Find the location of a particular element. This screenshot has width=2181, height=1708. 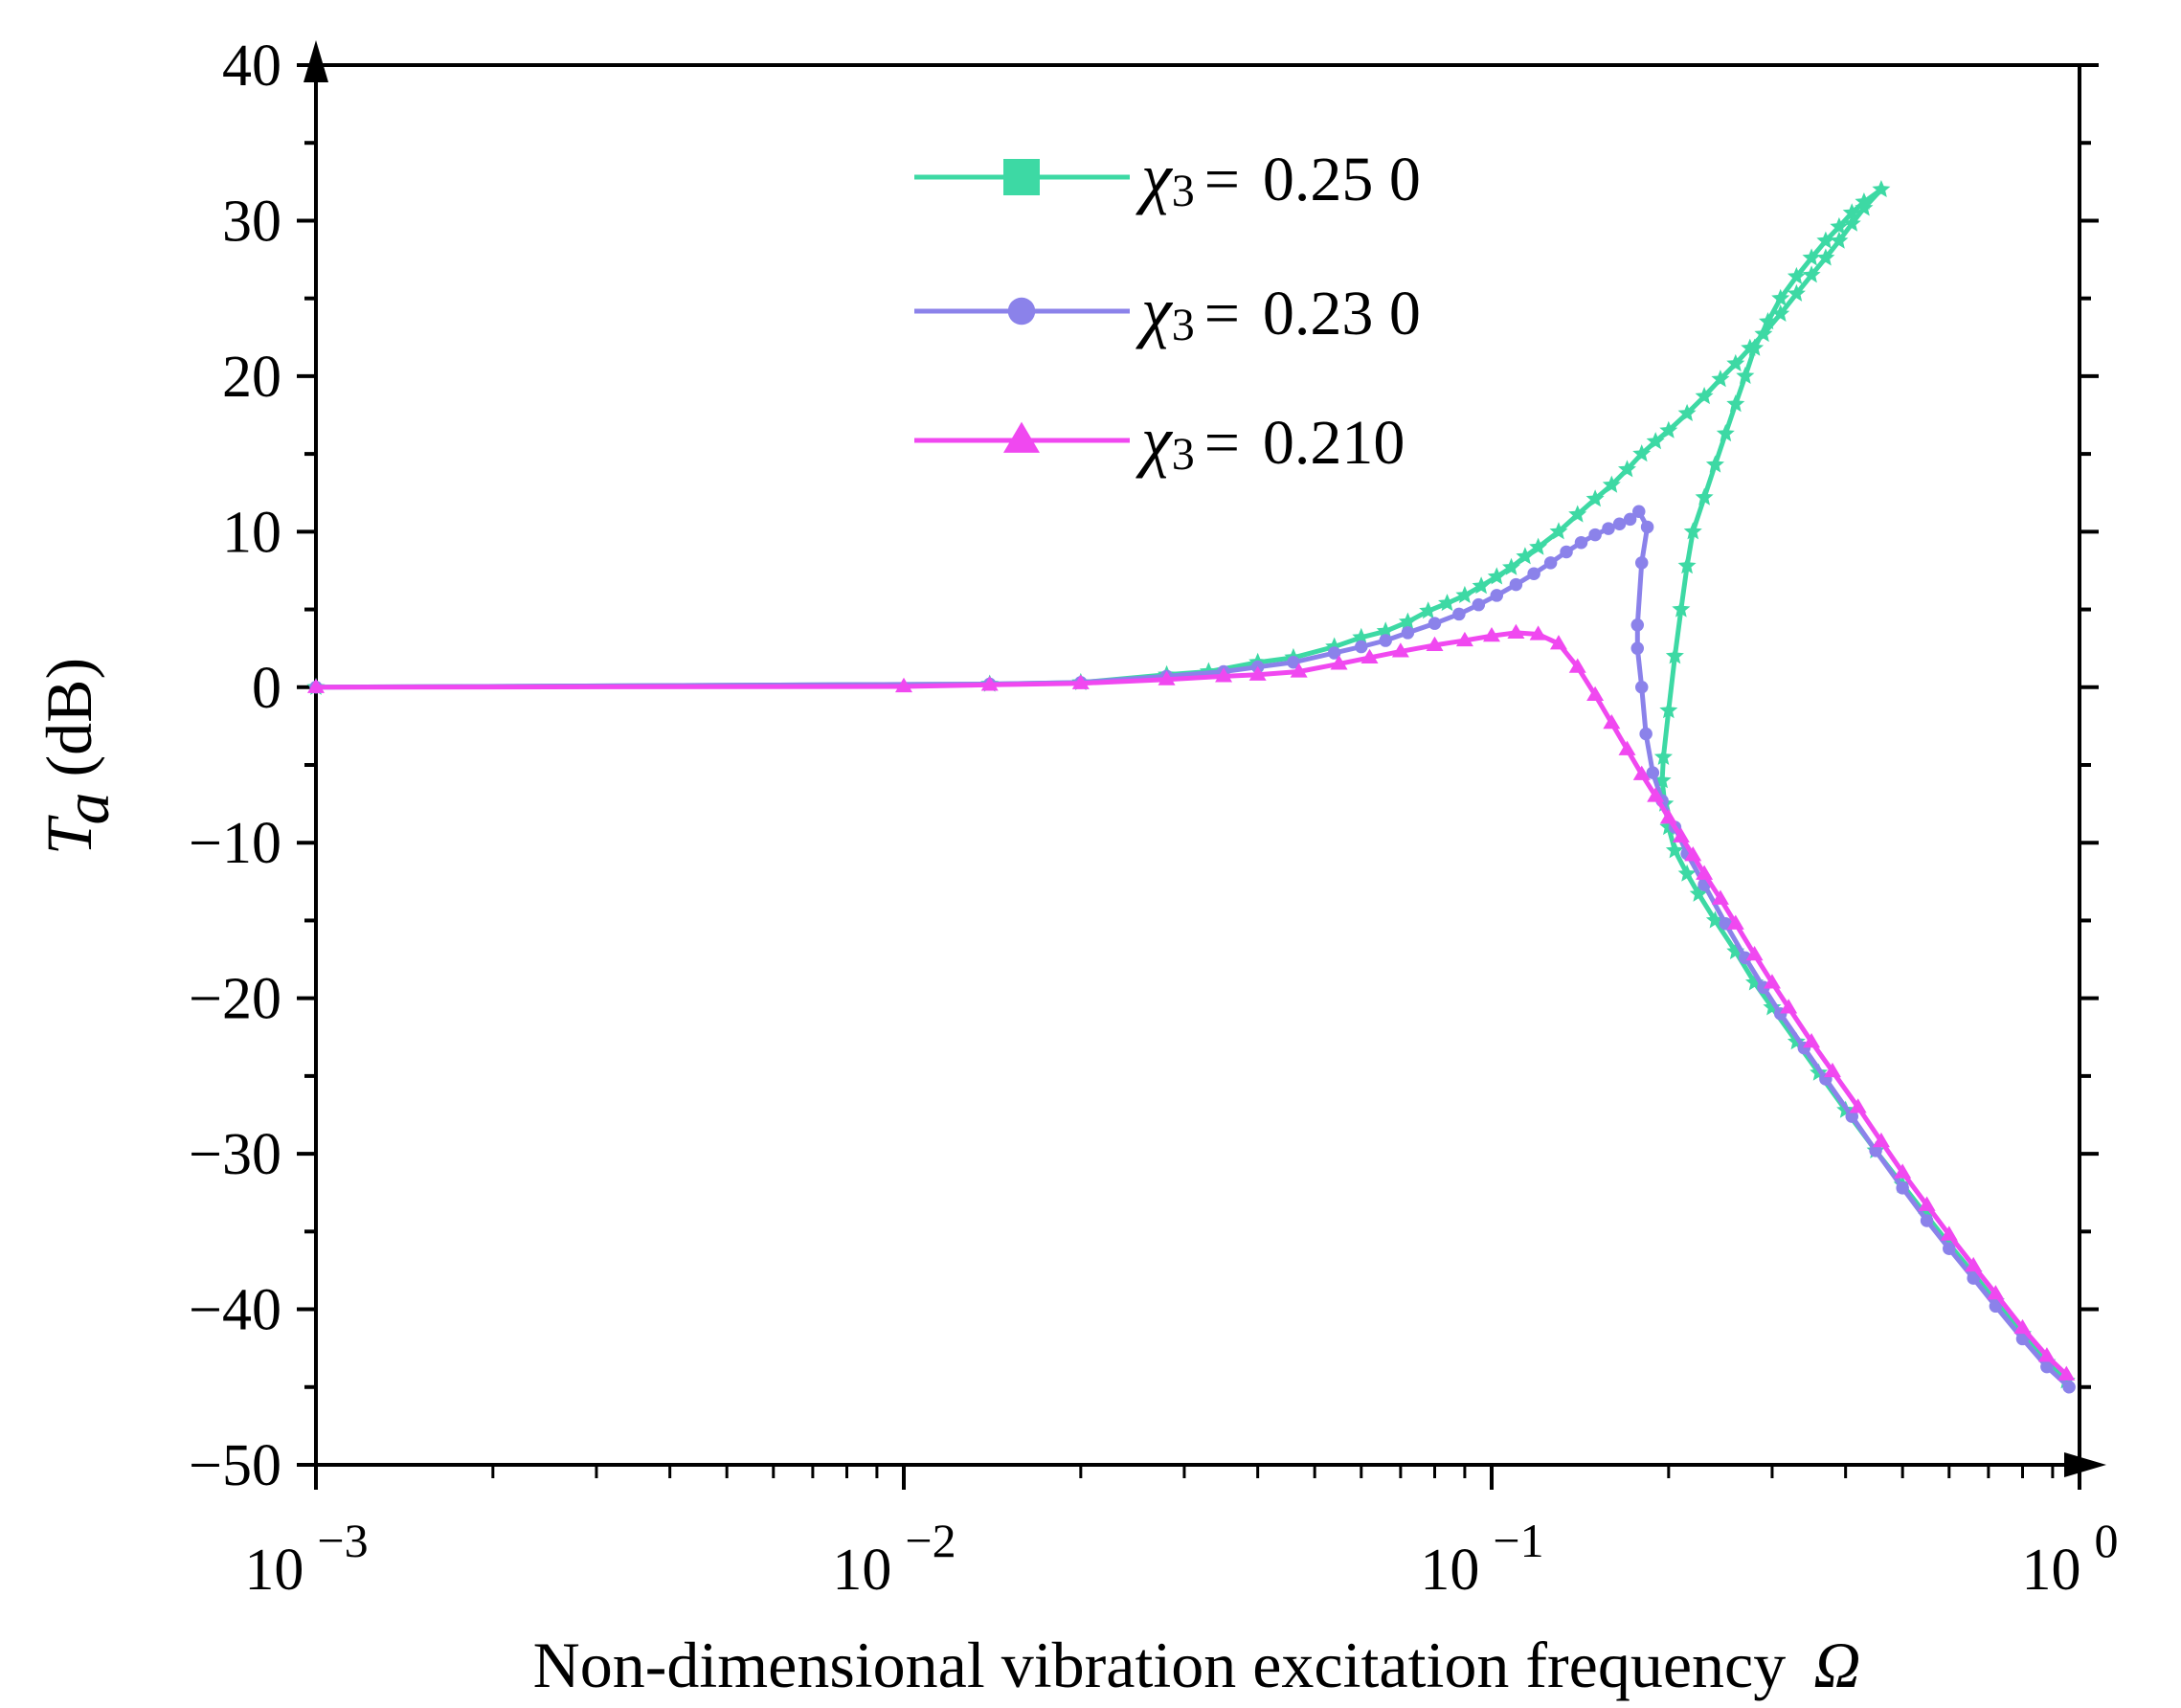

y-tick-label: −30 is located at coordinates (235, 1154).